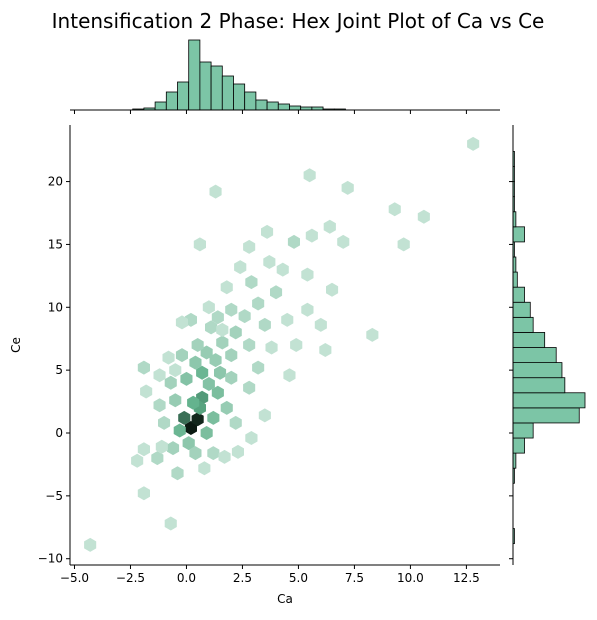 The width and height of the screenshot is (597, 620). I want to click on y-tick-label: 20, so click(55, 182).